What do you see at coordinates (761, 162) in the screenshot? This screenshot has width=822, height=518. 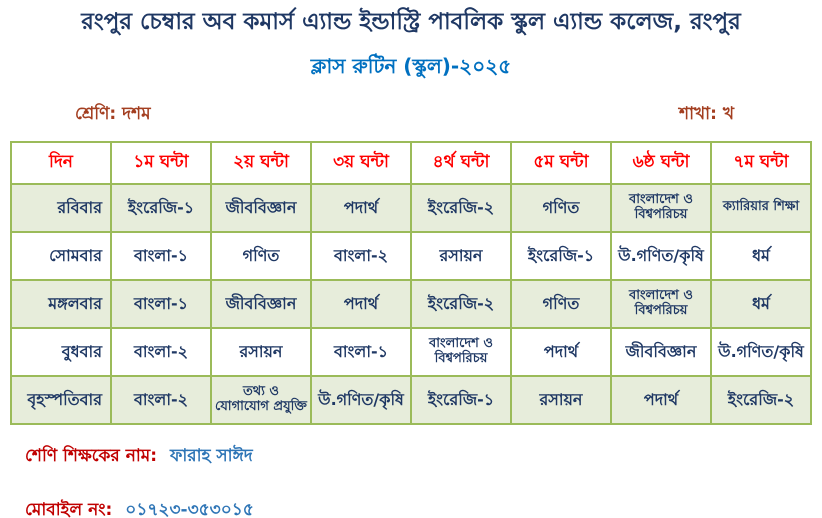 I see `header-period-7: ৭ম ঘন্টা` at bounding box center [761, 162].